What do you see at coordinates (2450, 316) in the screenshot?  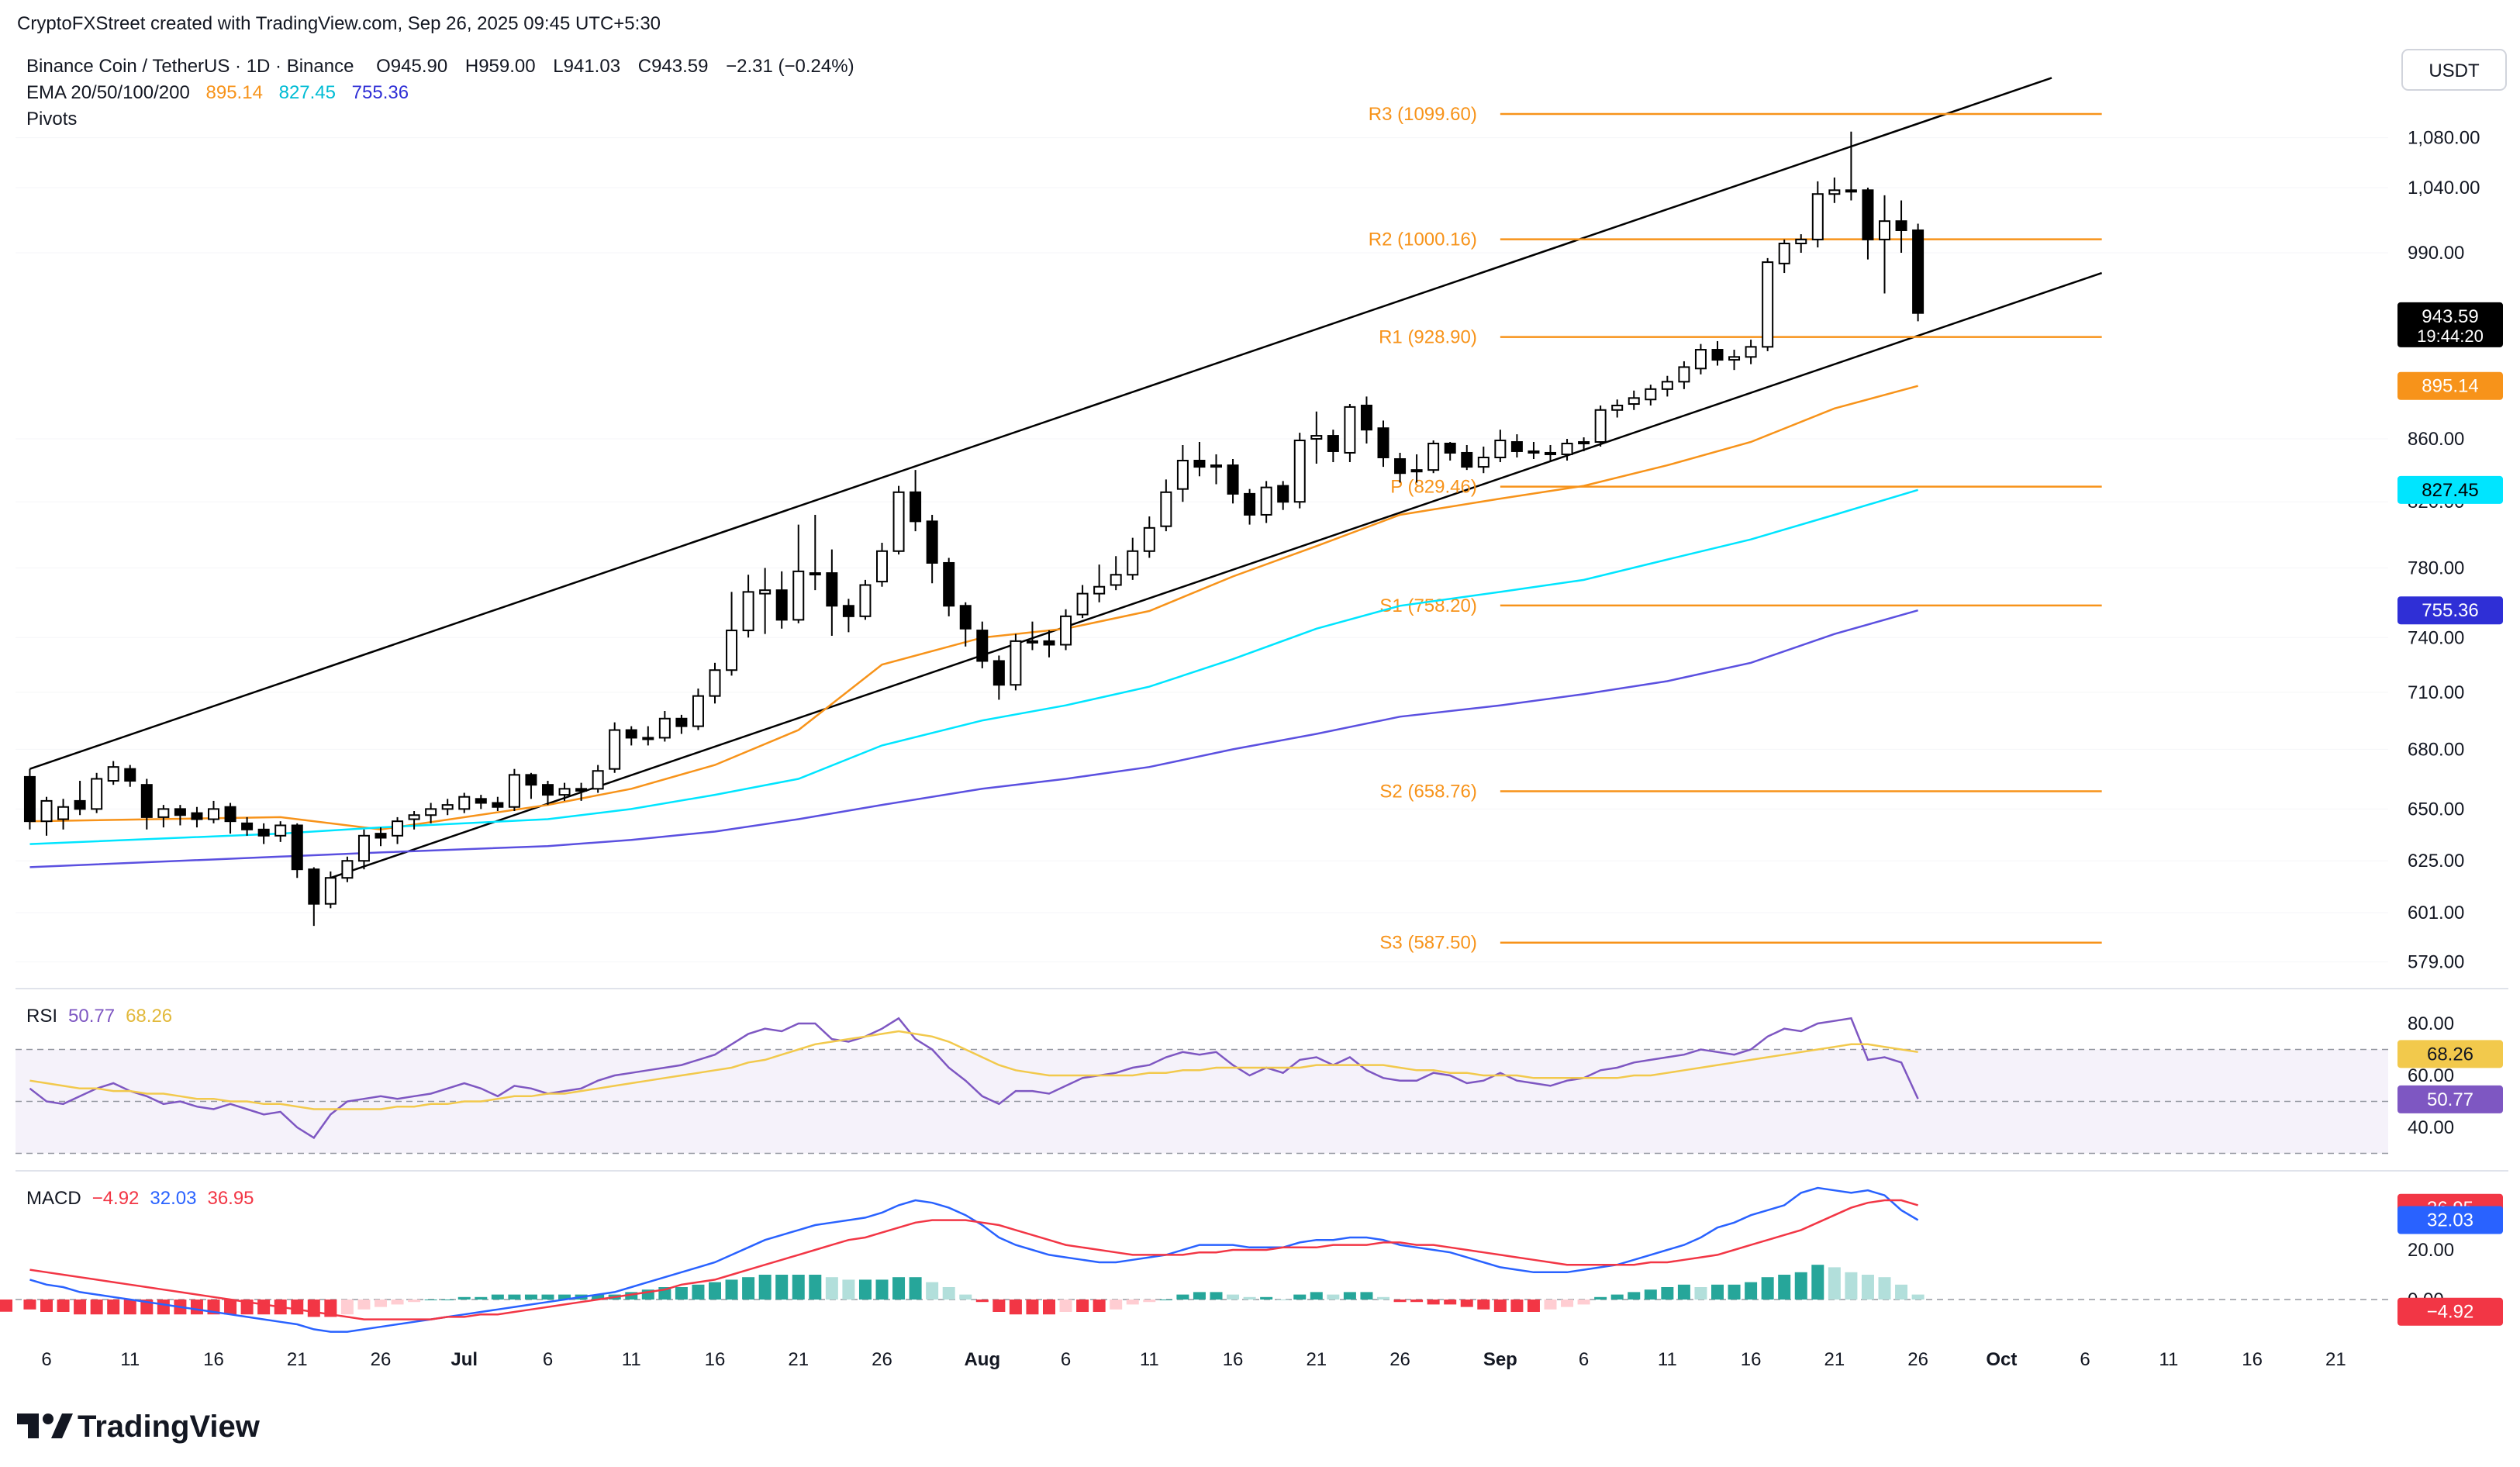 I see `price-badge-label: 943.59` at bounding box center [2450, 316].